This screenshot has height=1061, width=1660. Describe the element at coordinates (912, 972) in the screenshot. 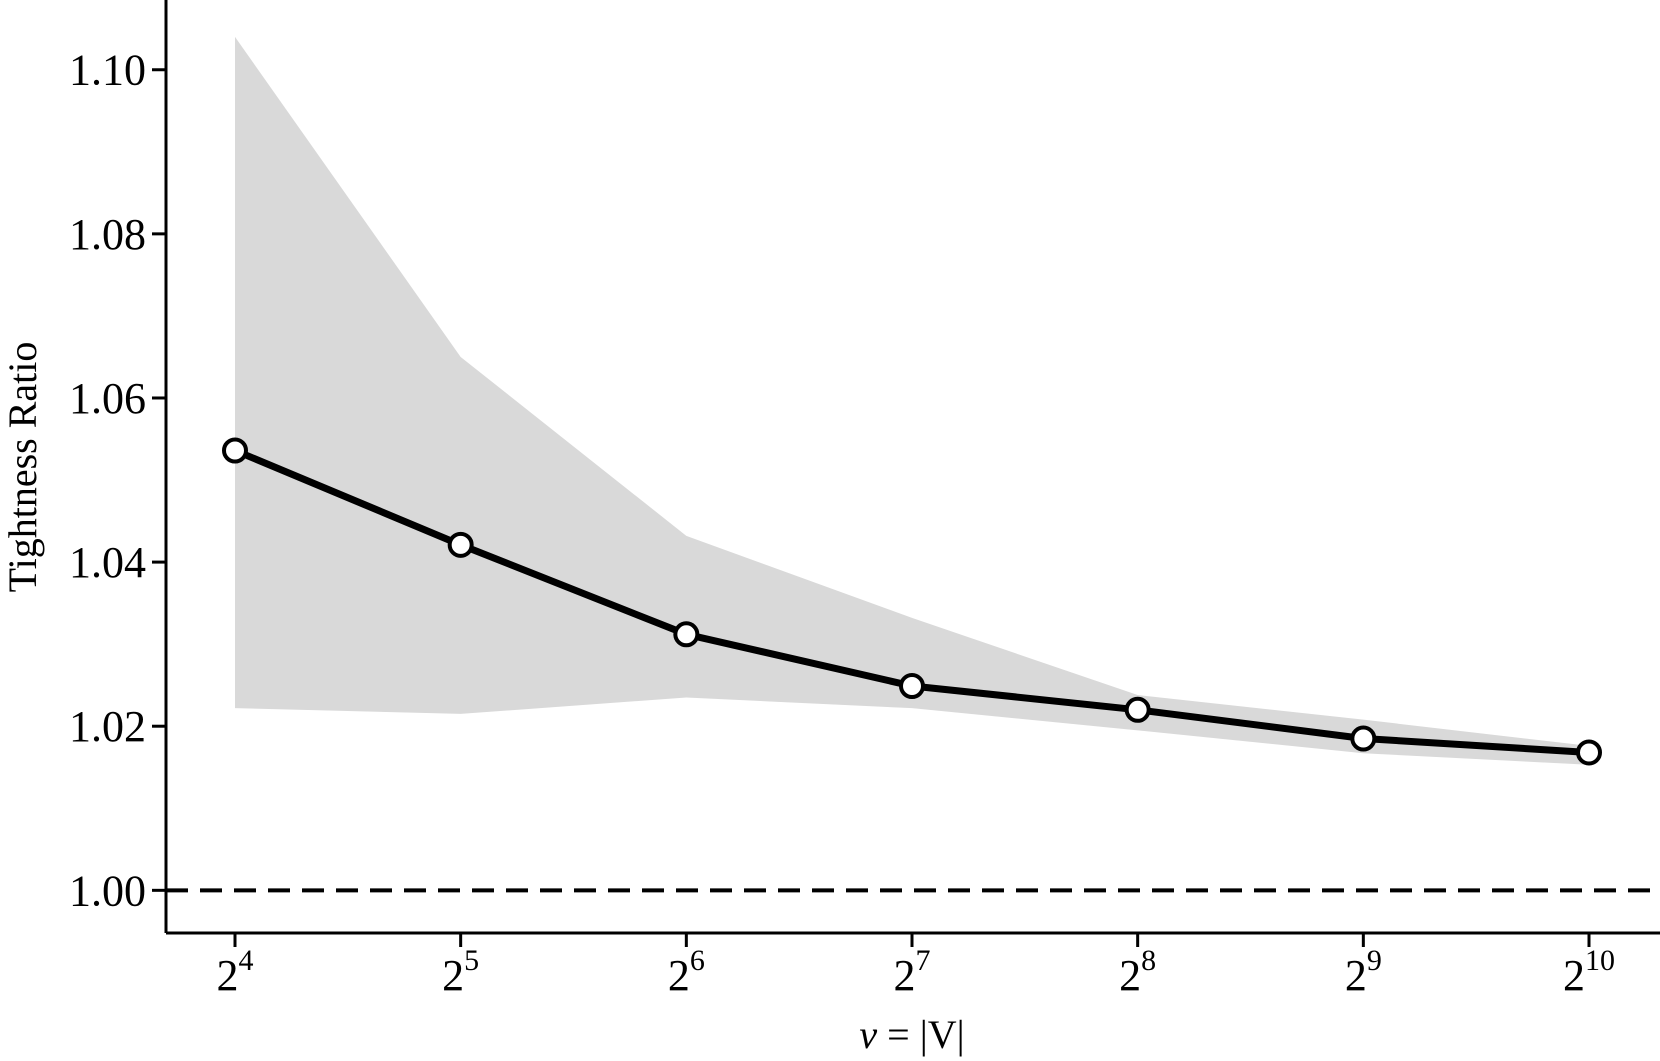

I see `x-tick-label: 27` at that location.